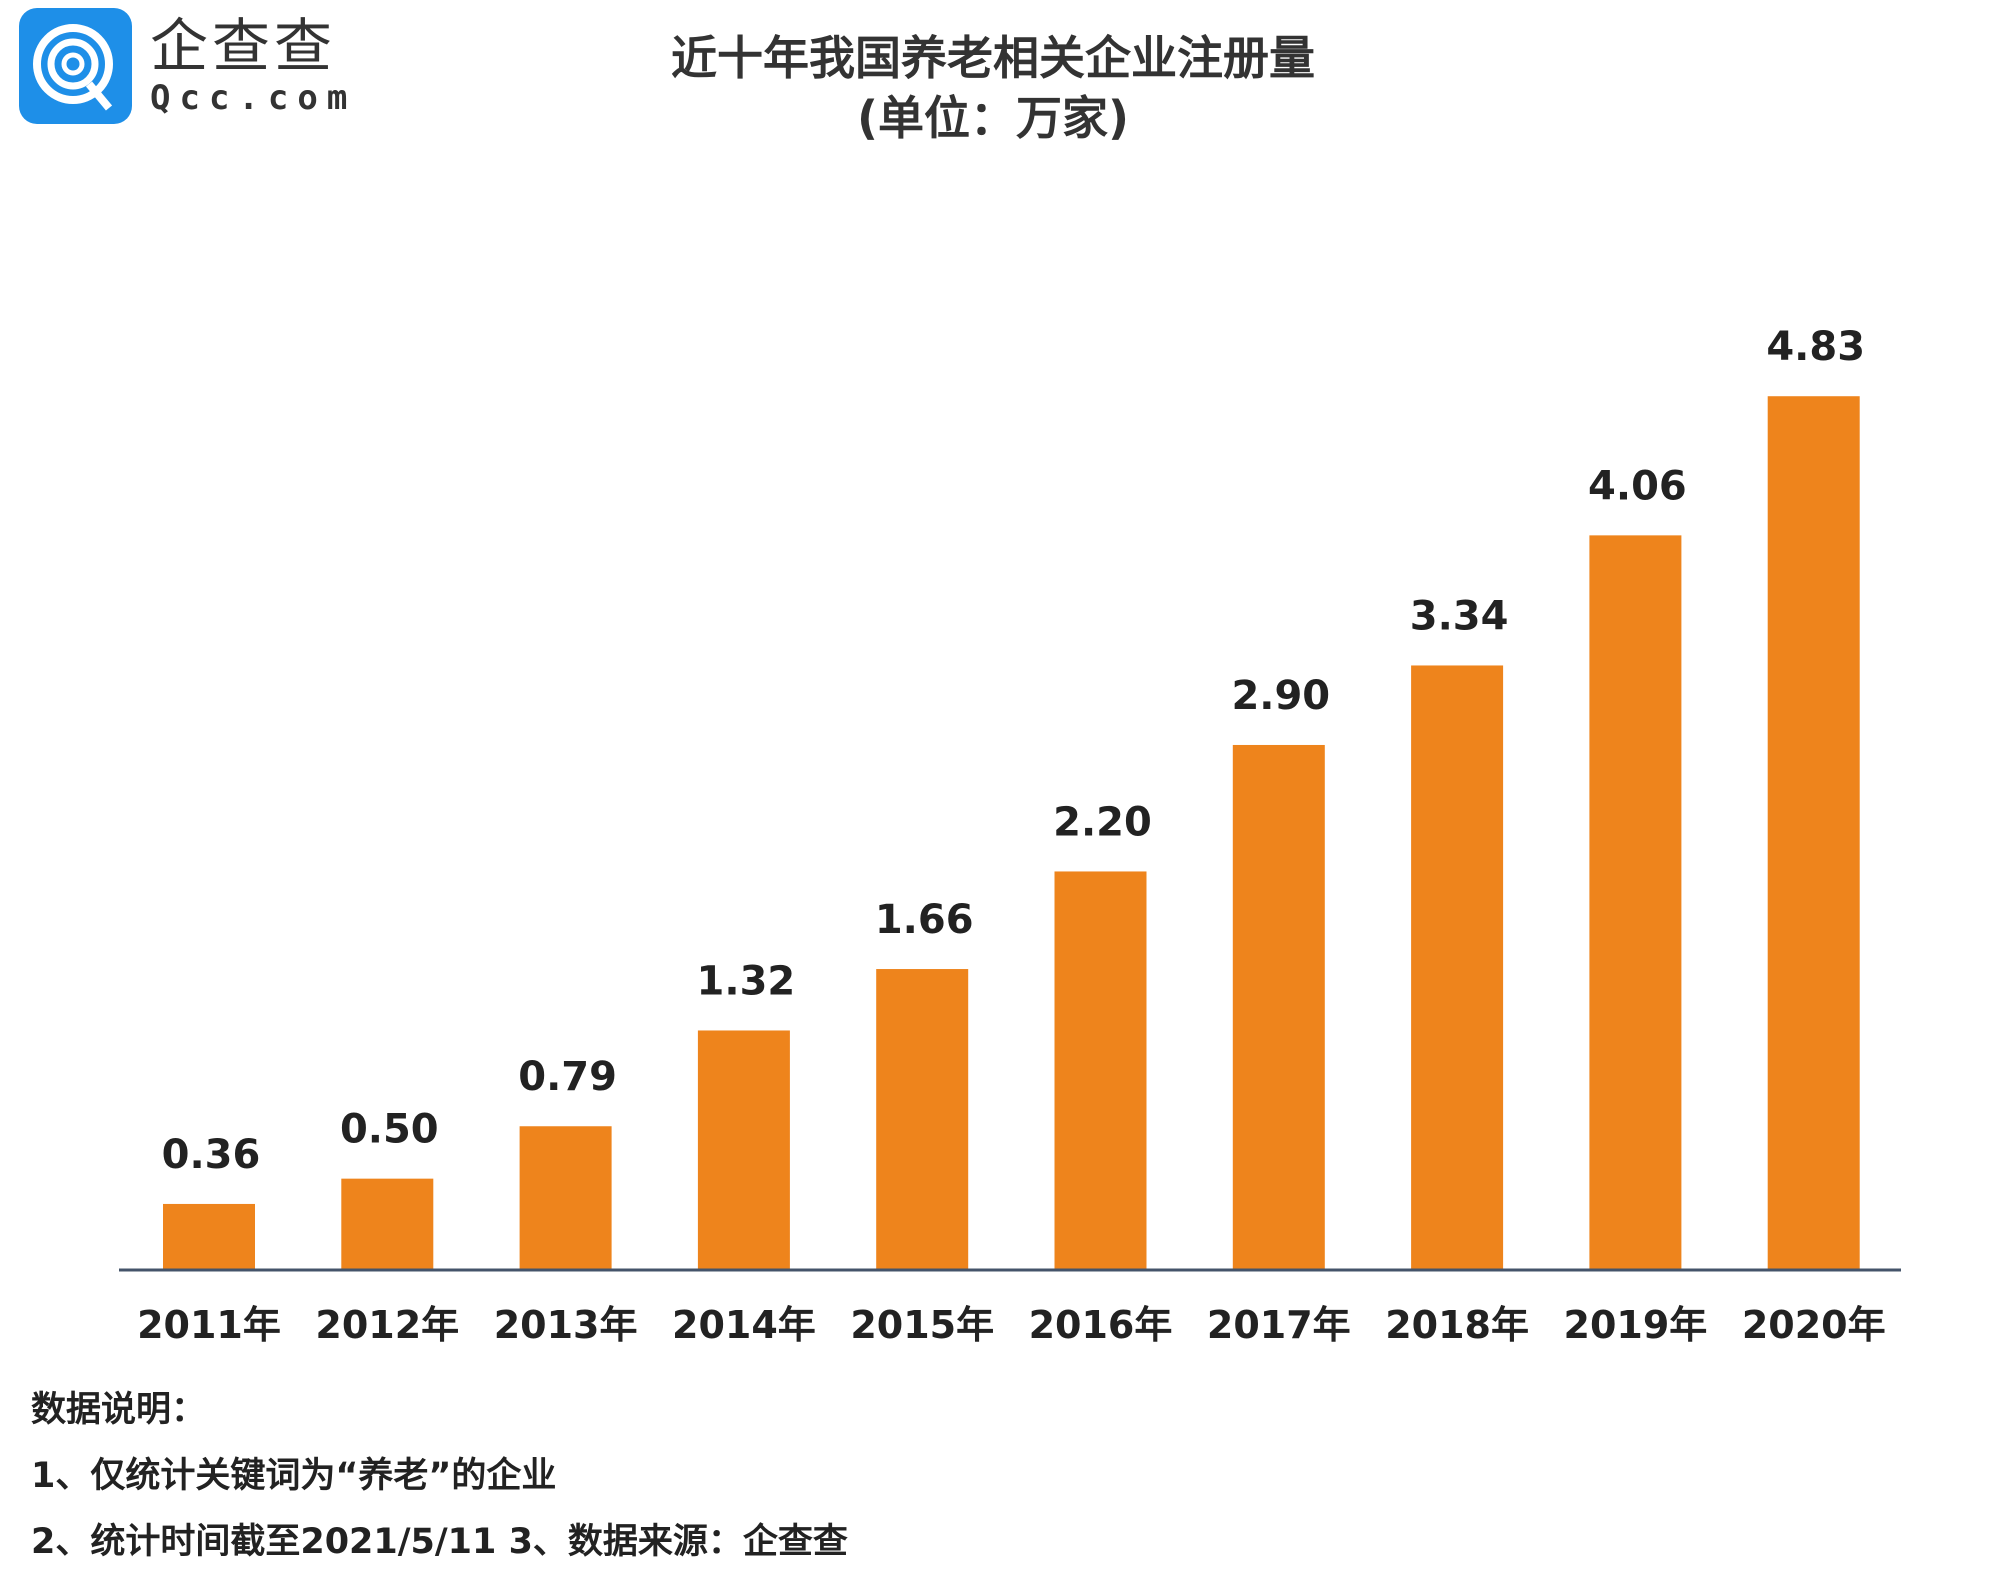 The width and height of the screenshot is (1996, 1583). What do you see at coordinates (209, 1325) in the screenshot?
I see `x-tick-label: 2011年` at bounding box center [209, 1325].